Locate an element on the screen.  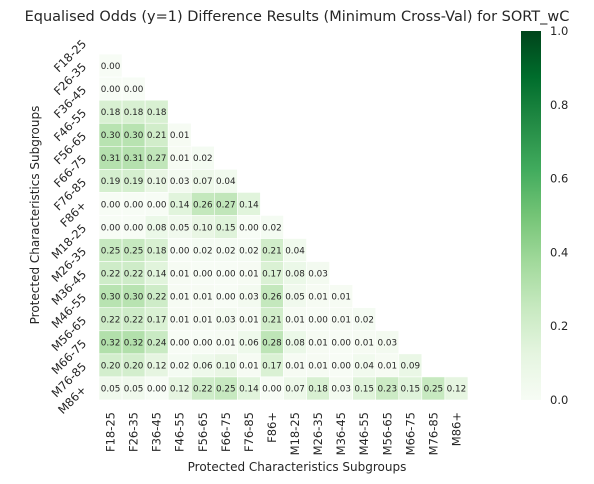
colorbar is located at coordinates (531, 215).